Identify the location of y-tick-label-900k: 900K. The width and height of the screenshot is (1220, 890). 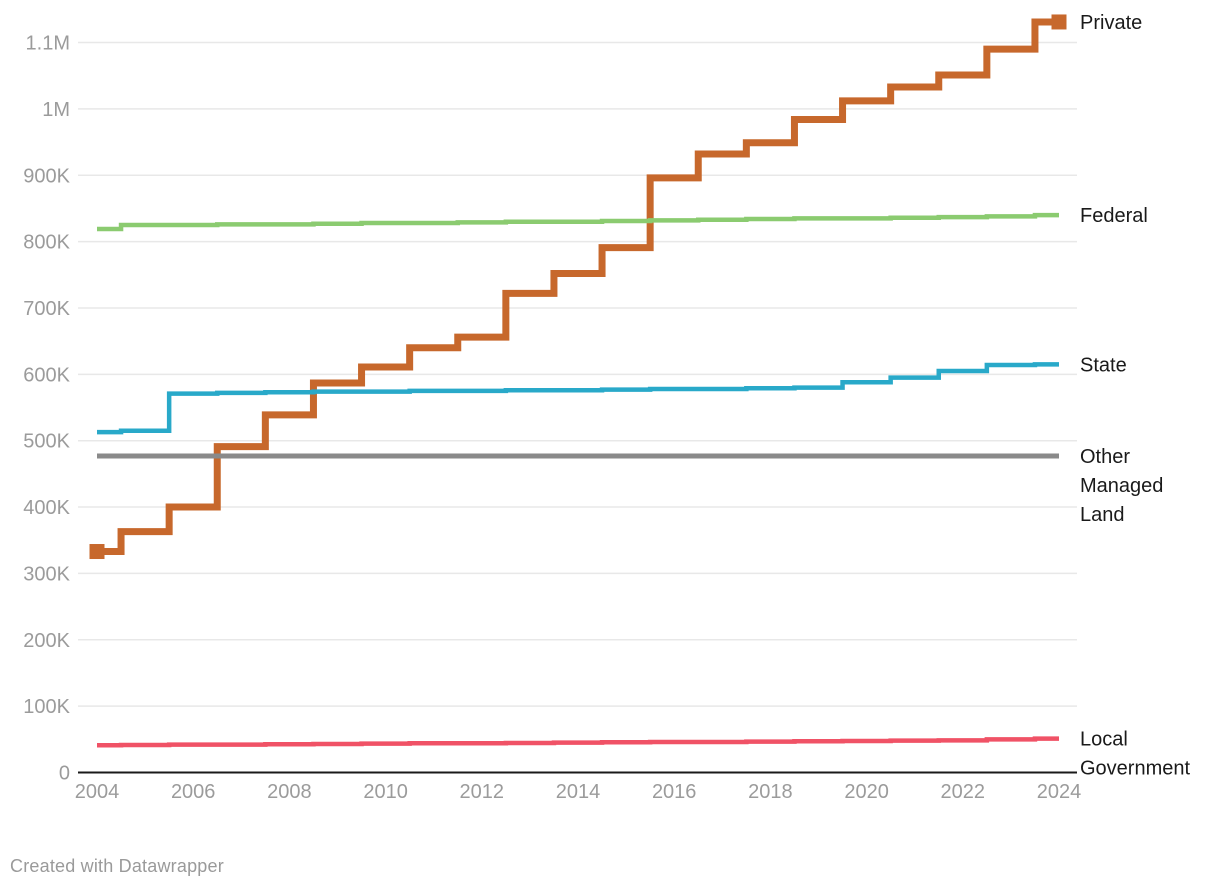
(46, 176).